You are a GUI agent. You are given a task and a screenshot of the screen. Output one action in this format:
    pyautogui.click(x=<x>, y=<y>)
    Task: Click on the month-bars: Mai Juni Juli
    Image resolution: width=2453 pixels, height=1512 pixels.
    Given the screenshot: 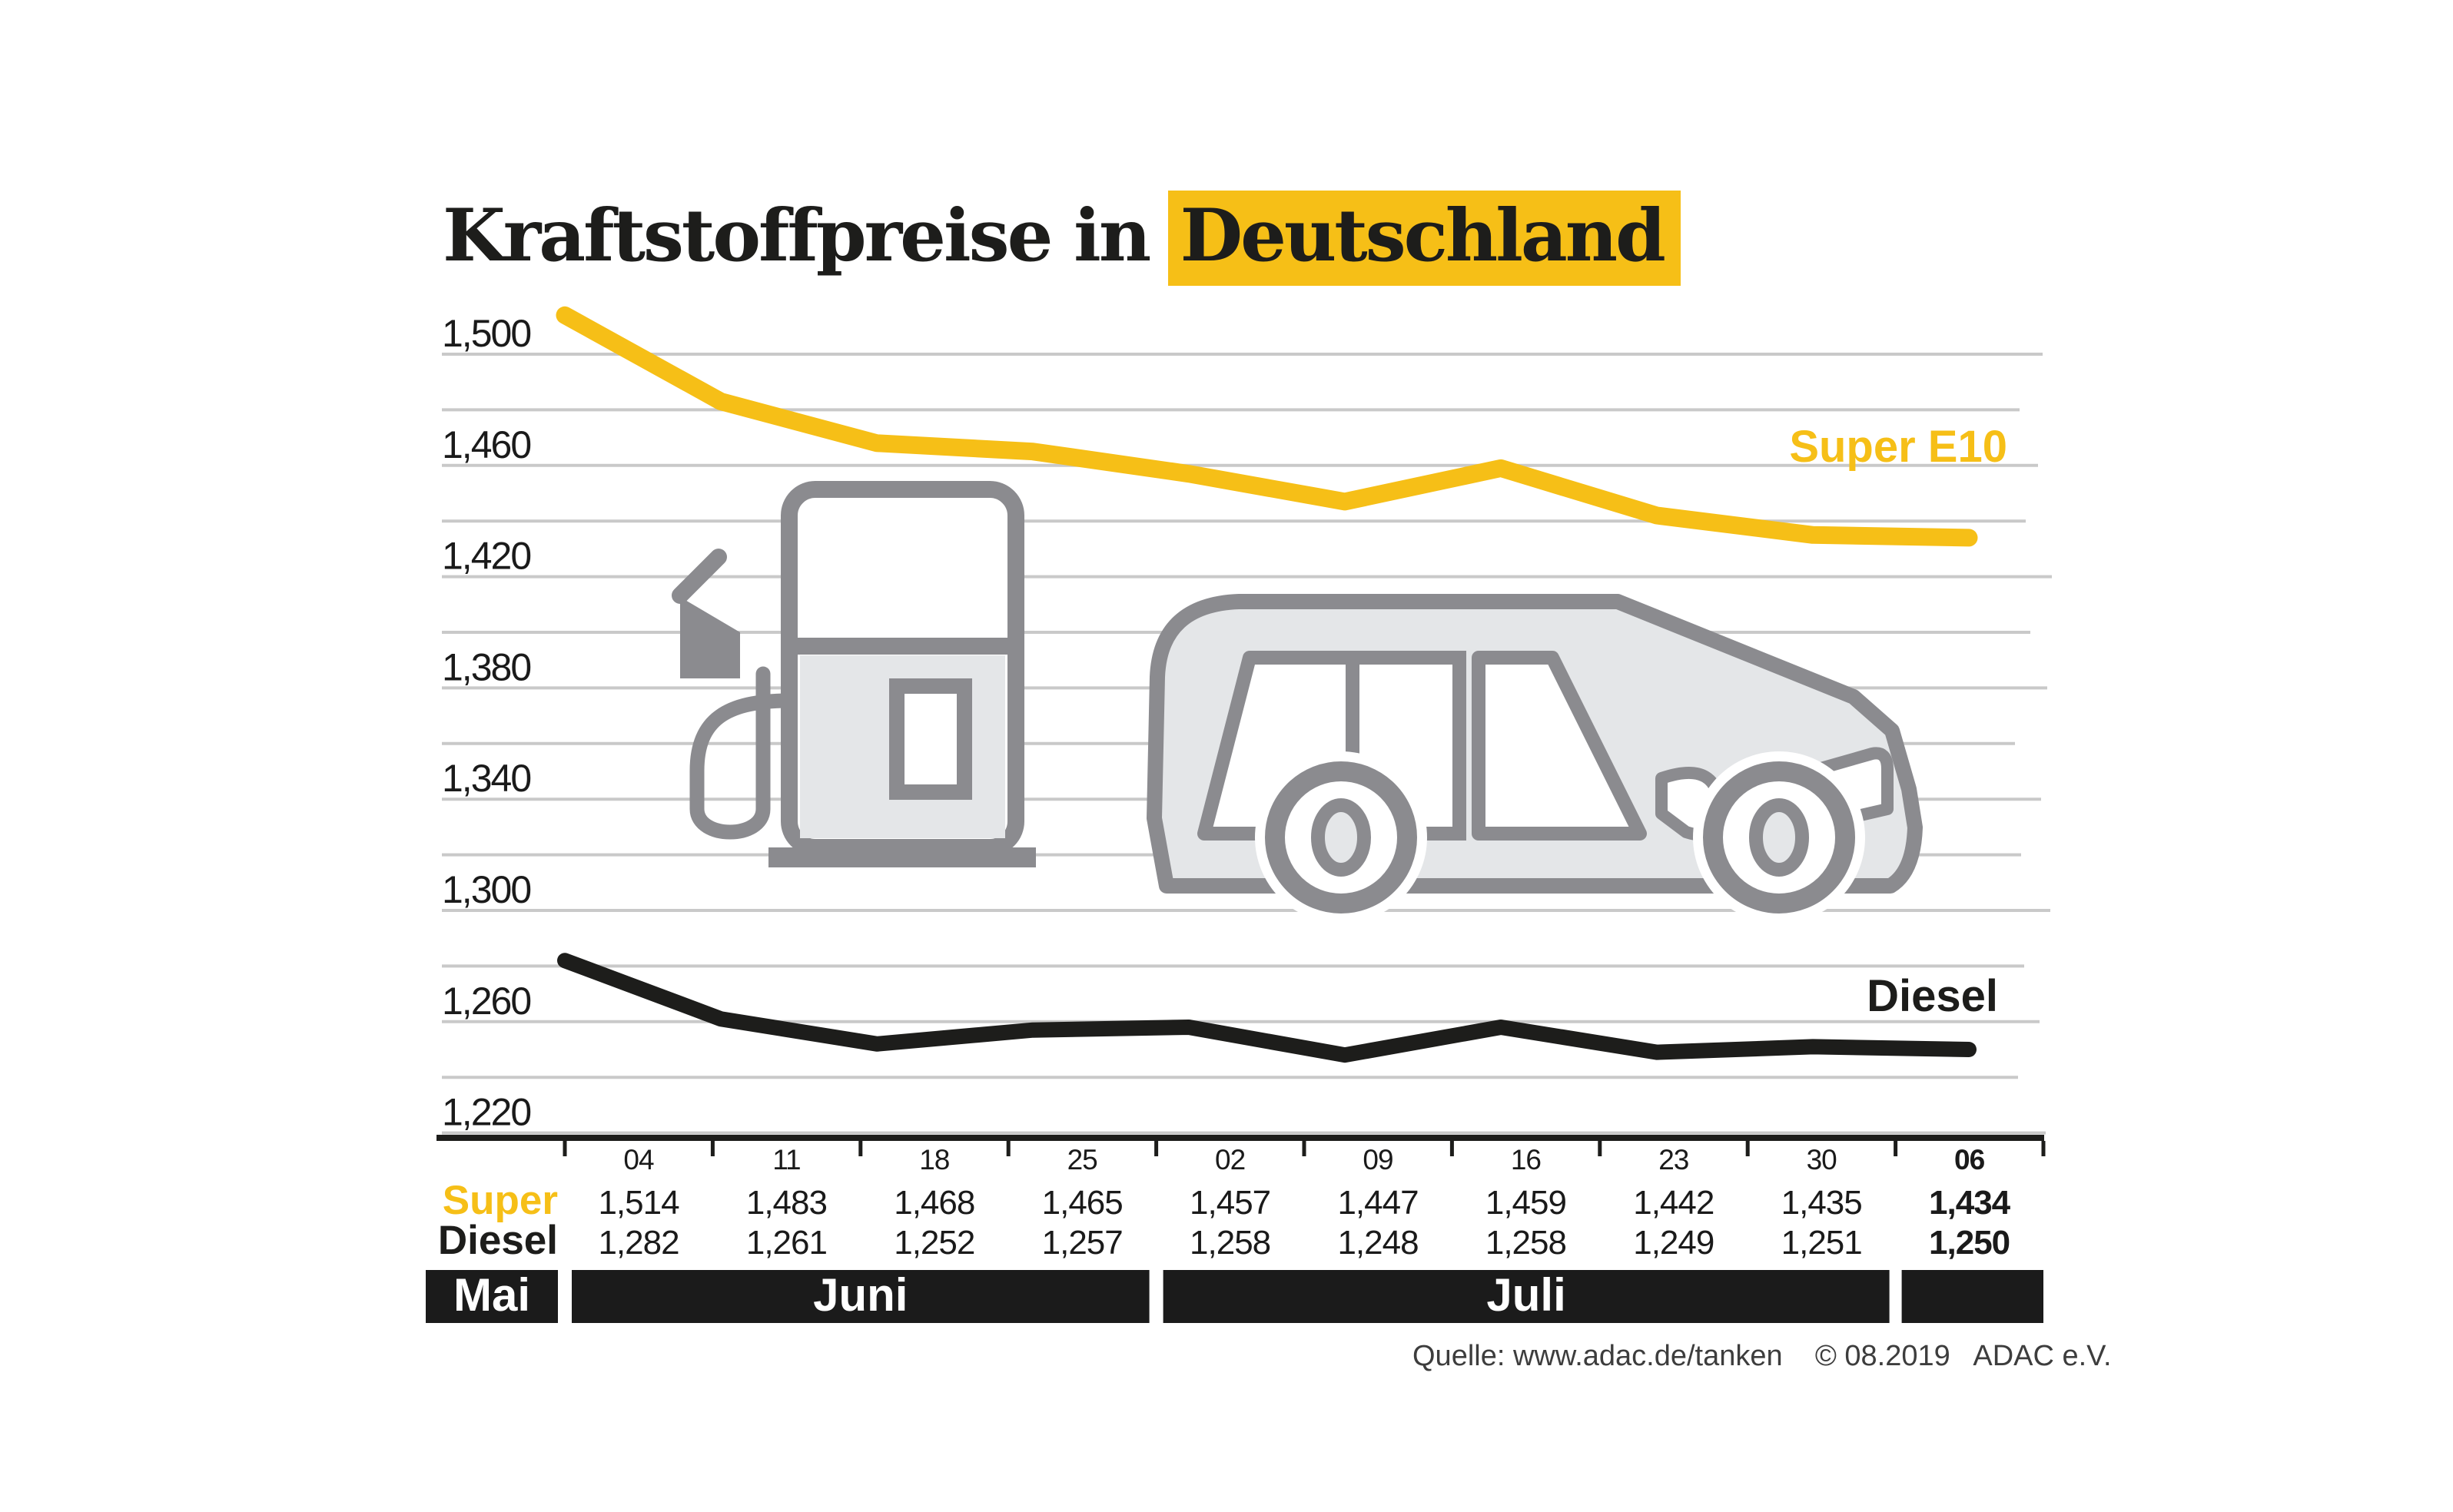 What is the action you would take?
    pyautogui.click(x=1234, y=1296)
    